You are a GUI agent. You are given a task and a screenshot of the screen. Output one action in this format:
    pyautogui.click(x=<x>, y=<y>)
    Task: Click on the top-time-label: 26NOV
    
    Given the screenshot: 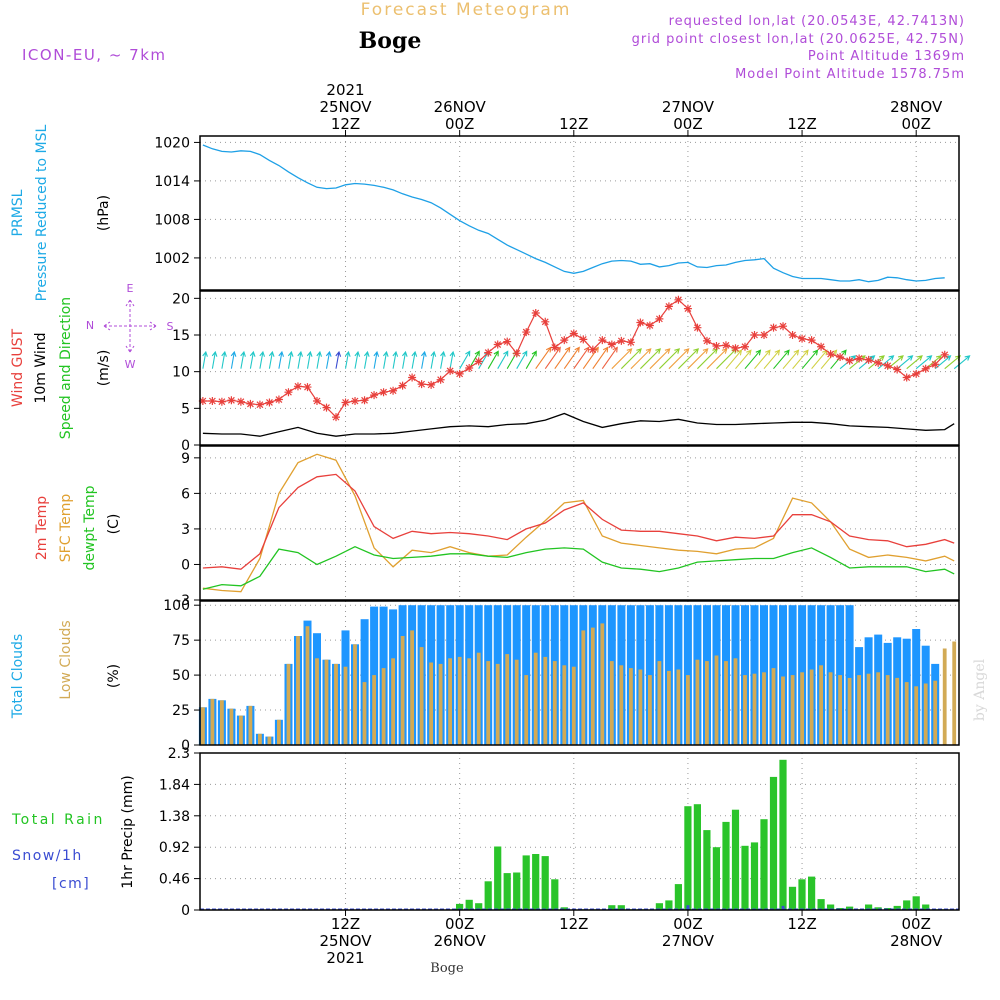 What is the action you would take?
    pyautogui.click(x=460, y=107)
    